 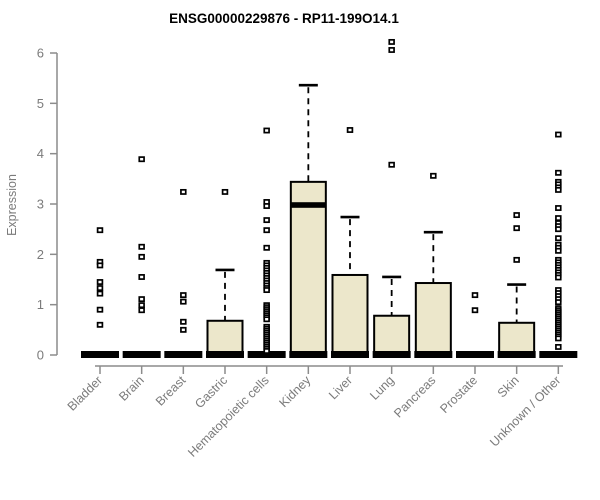 I want to click on x-tick-label: Liver, so click(x=340, y=387).